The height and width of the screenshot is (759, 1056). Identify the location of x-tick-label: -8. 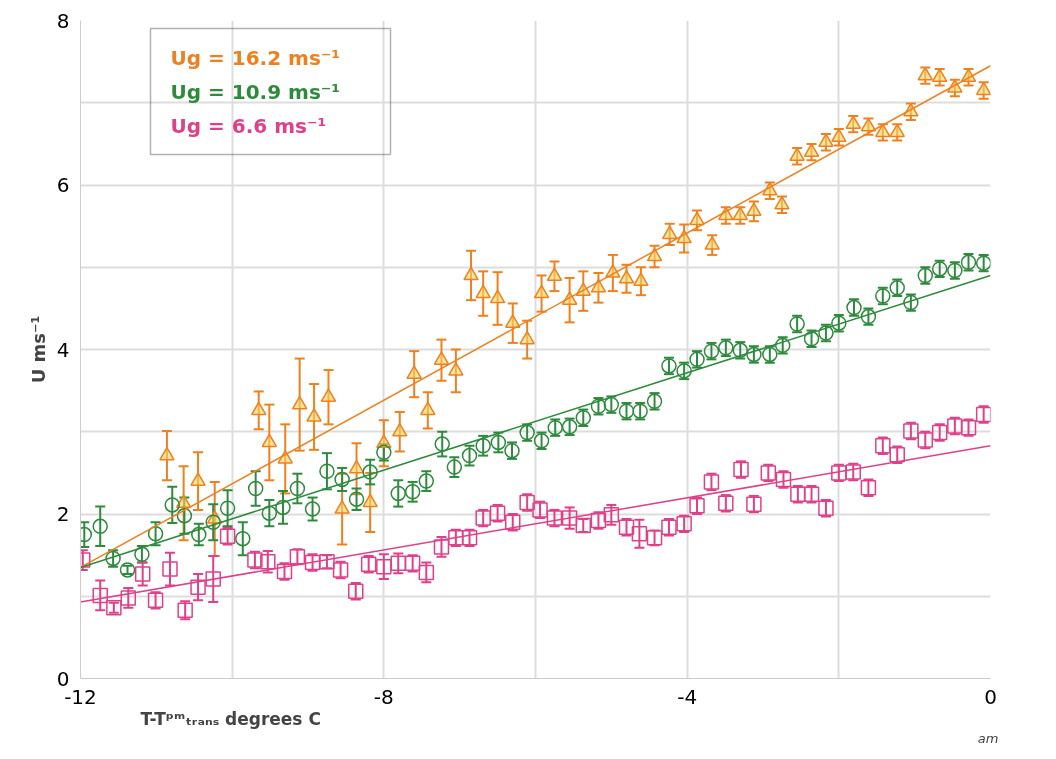
(383, 696).